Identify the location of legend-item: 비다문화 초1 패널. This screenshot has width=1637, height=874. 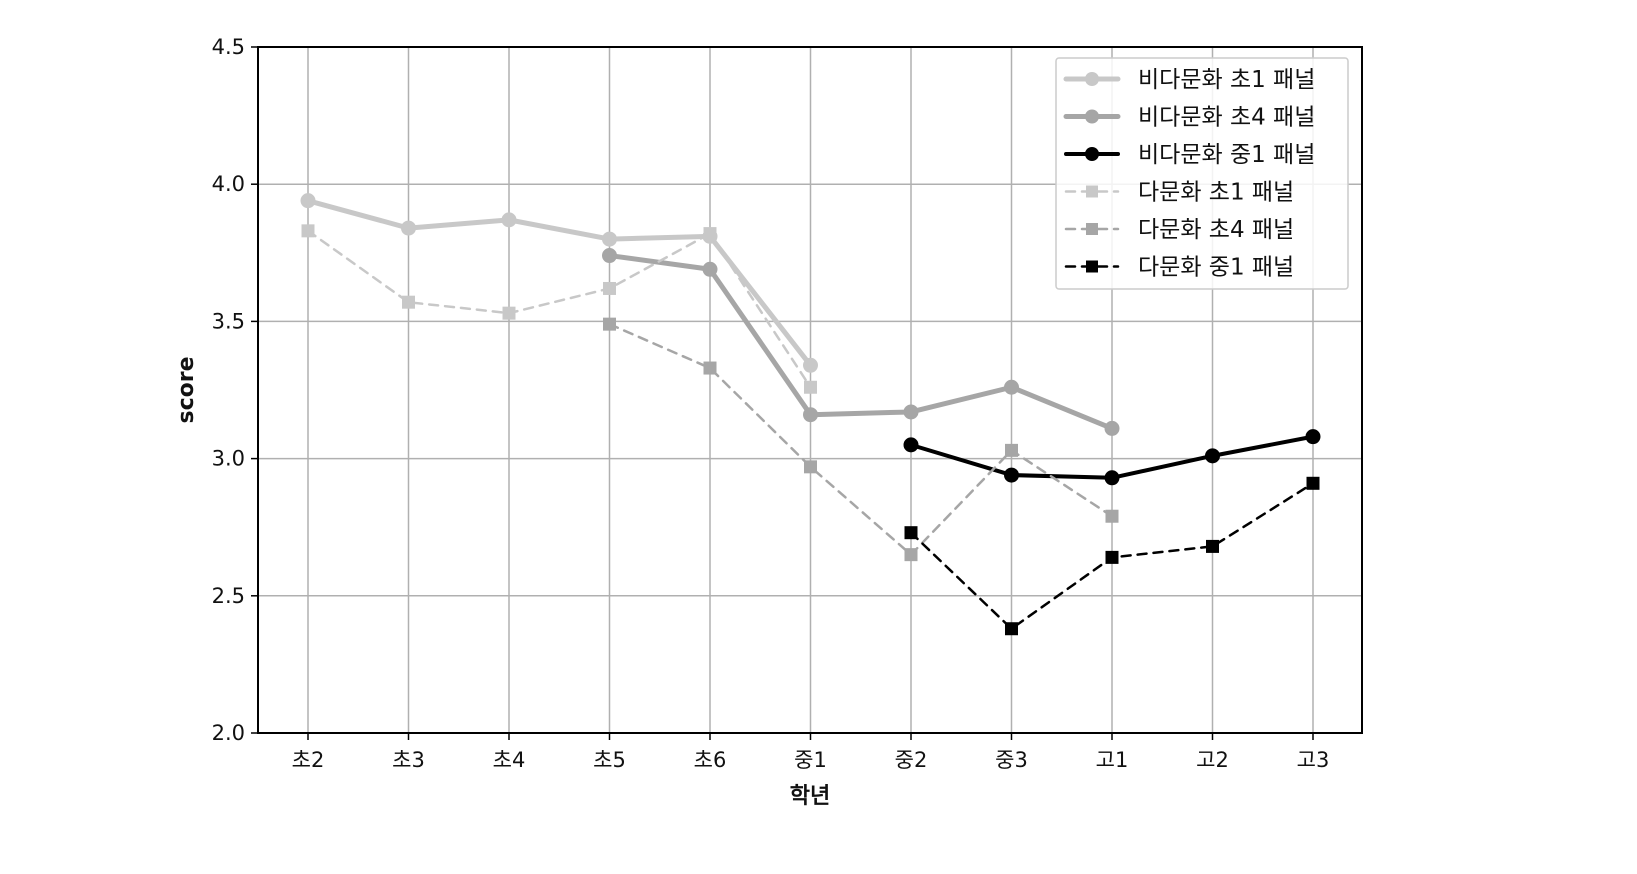
(1189, 80).